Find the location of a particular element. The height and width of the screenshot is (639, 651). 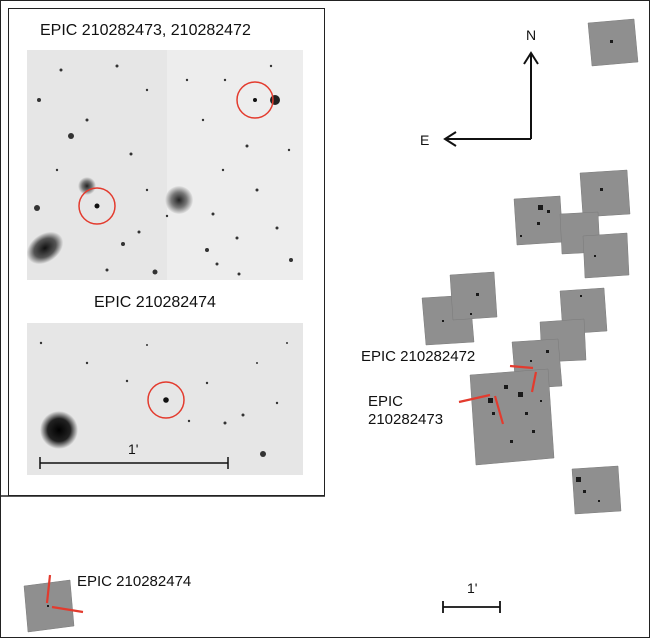

label-epic-210282473-line1: EPIC is located at coordinates (386, 401).